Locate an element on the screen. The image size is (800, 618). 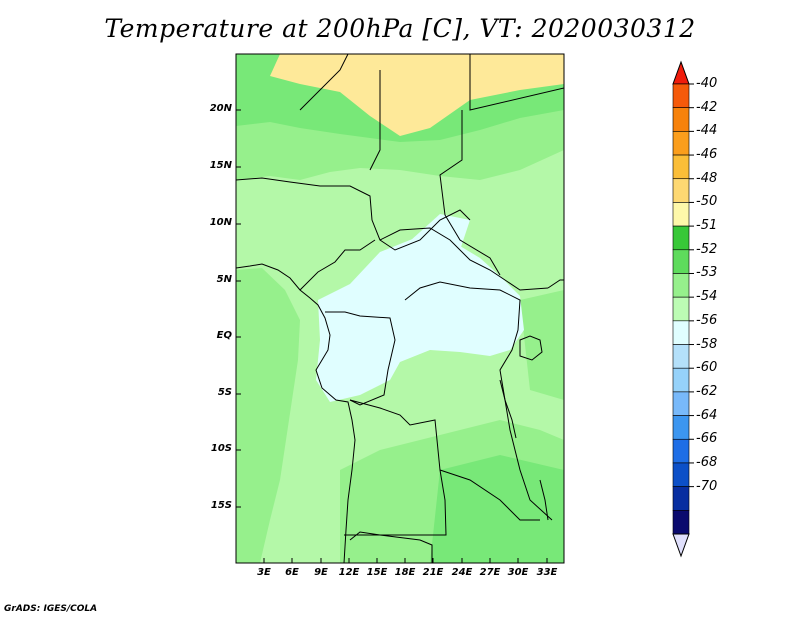
border-east-africa is located at coordinates (555, 284).